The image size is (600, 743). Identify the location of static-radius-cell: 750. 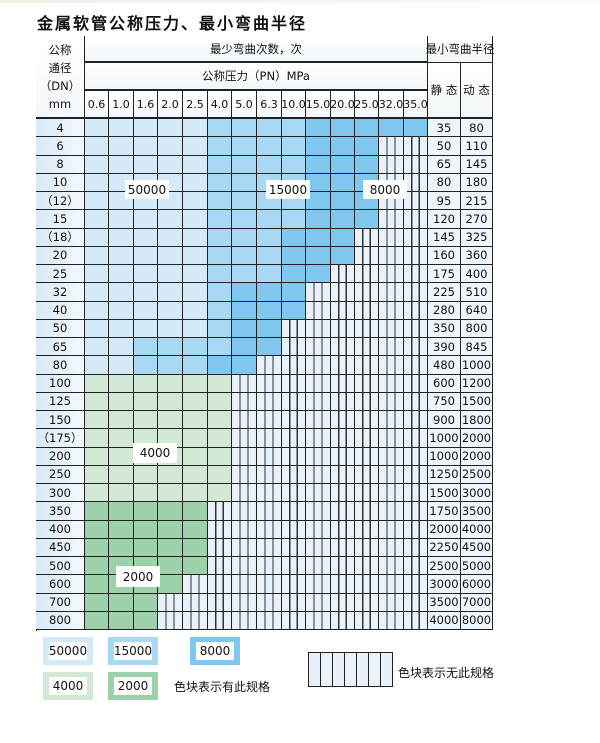
(444, 401).